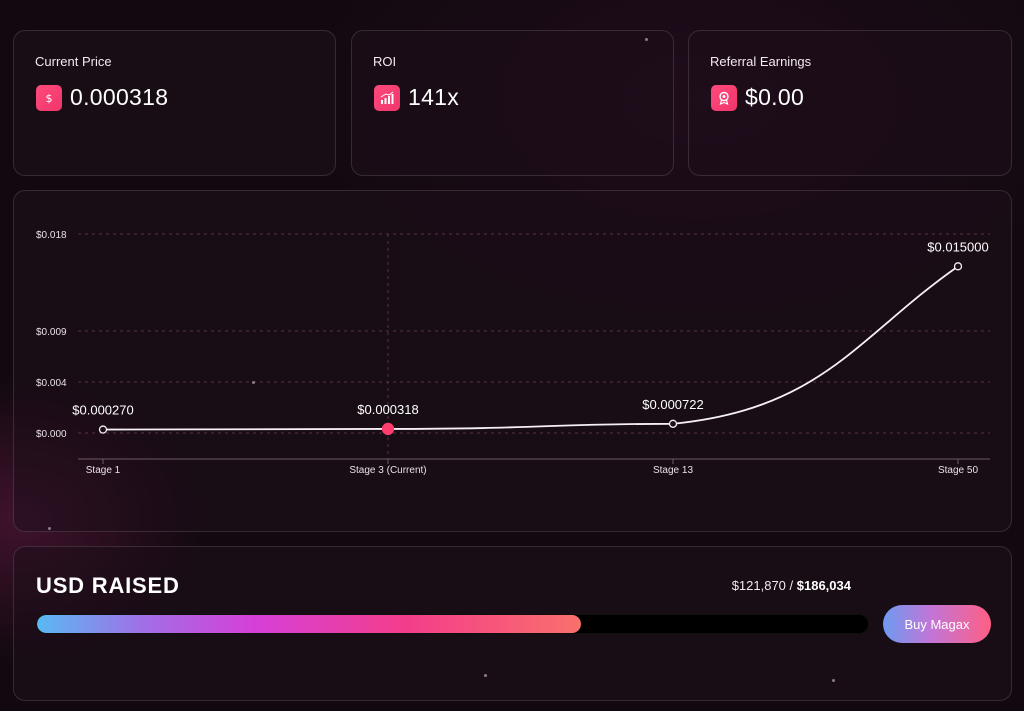  Describe the element at coordinates (957, 246) in the screenshot. I see `point-value-label: $0.015000` at that location.